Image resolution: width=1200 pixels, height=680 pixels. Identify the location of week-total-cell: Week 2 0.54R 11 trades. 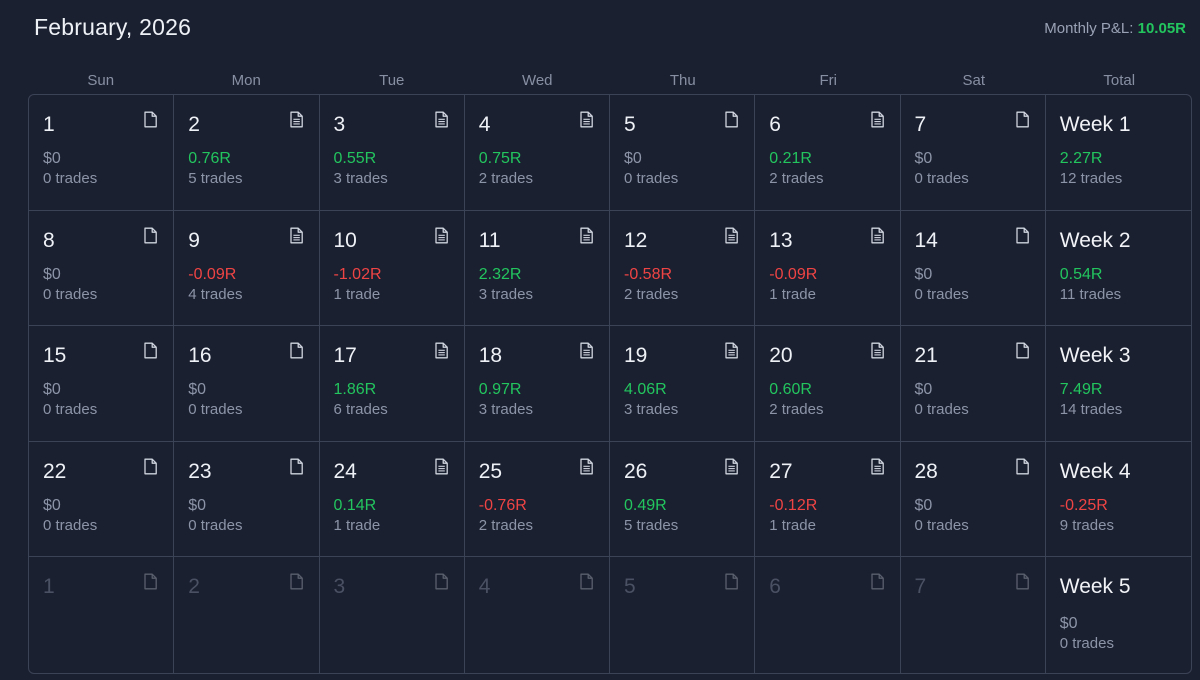
(1118, 269).